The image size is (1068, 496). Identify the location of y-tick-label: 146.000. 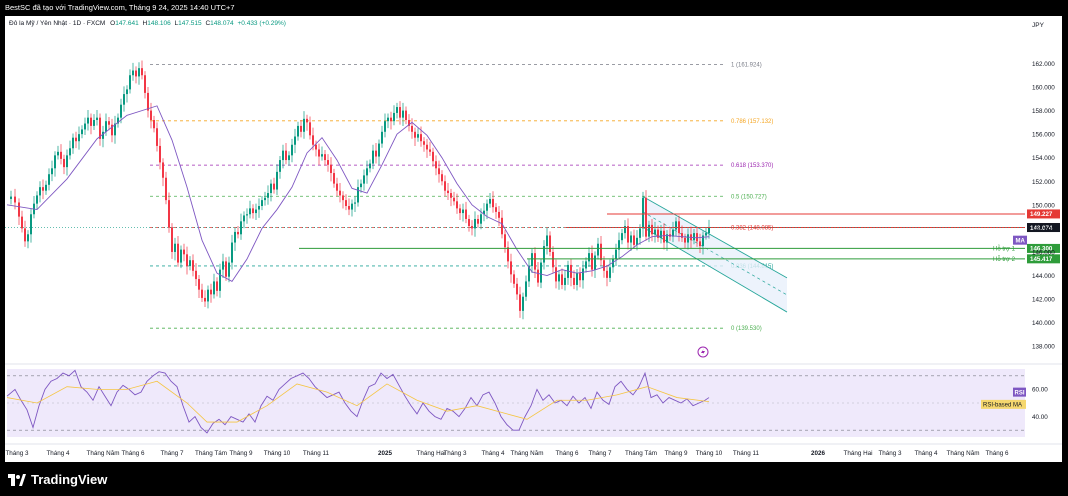
(1043, 252).